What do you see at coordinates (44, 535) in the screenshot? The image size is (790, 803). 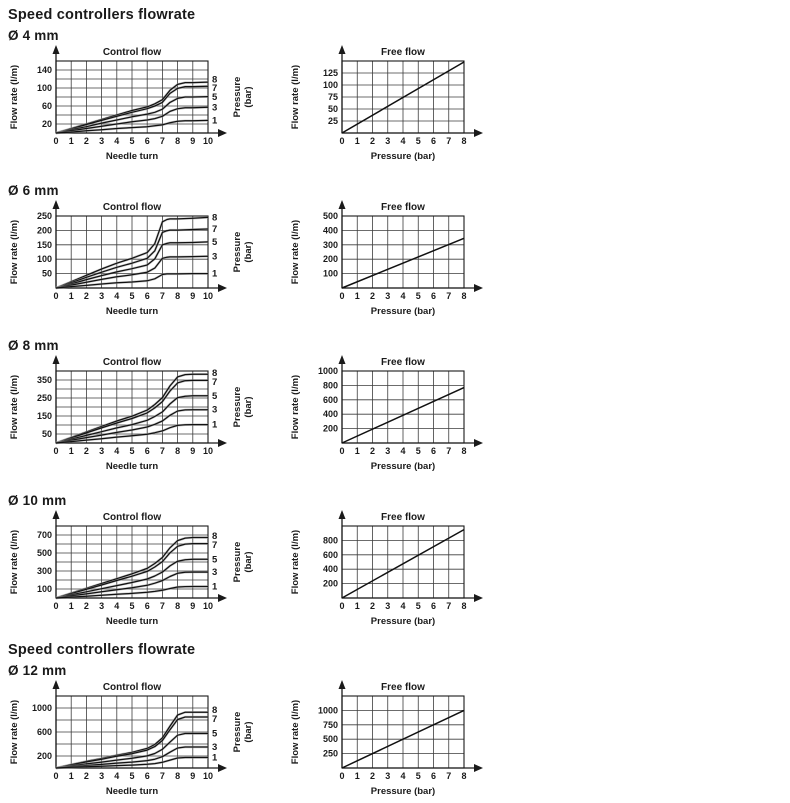 I see `y-tick-label: 700` at bounding box center [44, 535].